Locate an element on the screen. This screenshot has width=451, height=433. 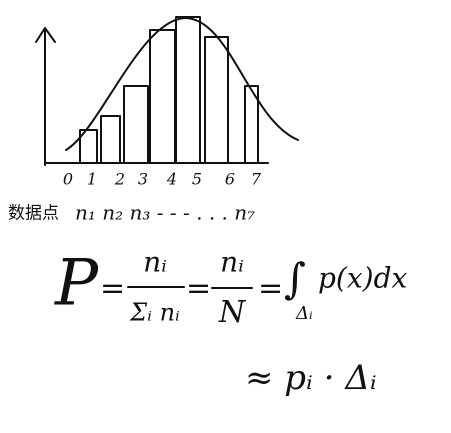
histogram is located at coordinates (169, 90).